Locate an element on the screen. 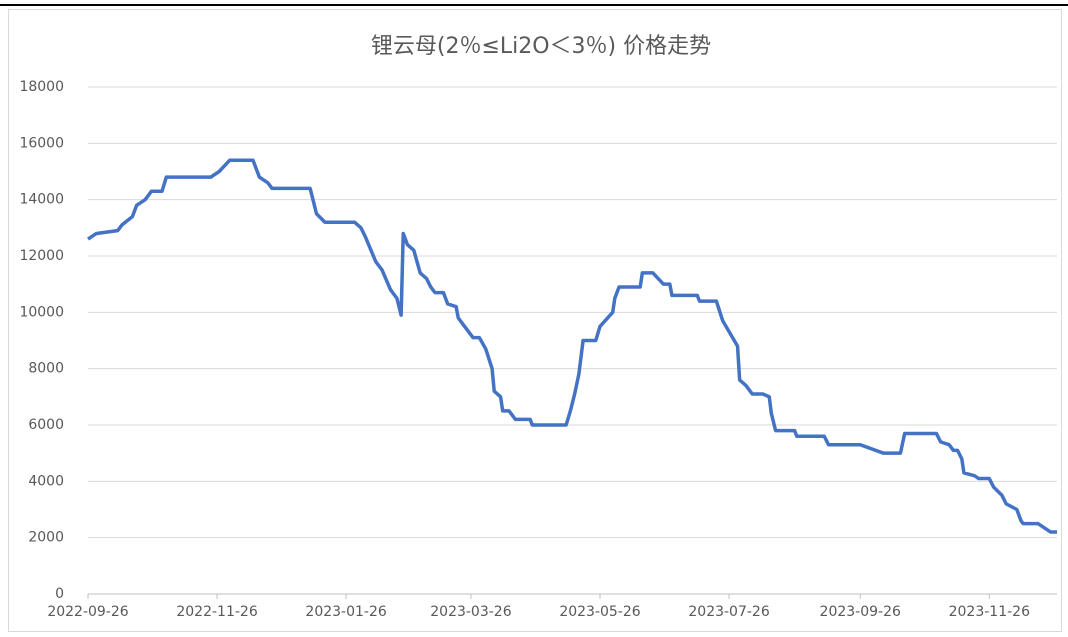  y-tick-label: 12000 is located at coordinates (41, 256).